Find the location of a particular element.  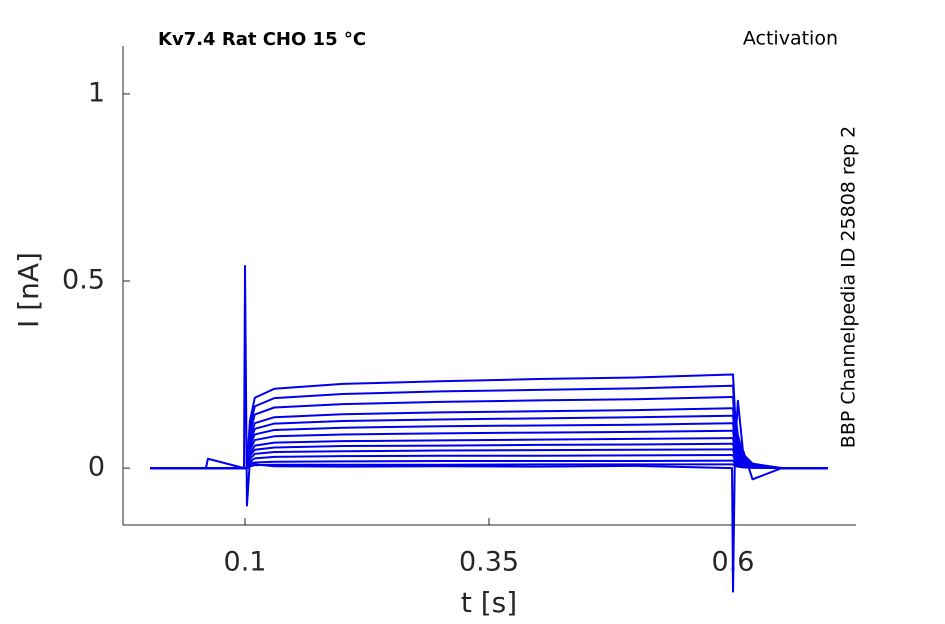

y-axis-label: I [nA] is located at coordinates (28, 290).